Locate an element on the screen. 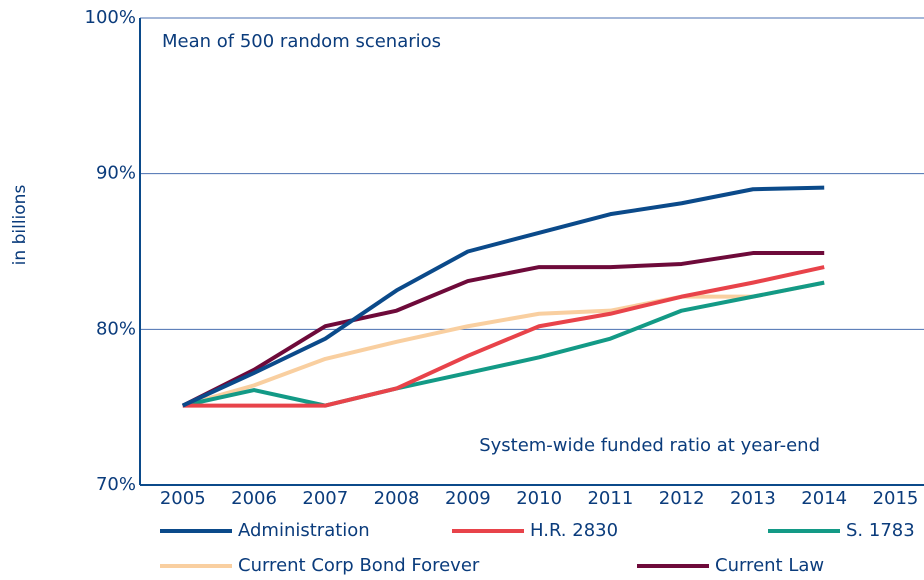 The image size is (924, 580). y-tick-label: 80% is located at coordinates (116, 328).